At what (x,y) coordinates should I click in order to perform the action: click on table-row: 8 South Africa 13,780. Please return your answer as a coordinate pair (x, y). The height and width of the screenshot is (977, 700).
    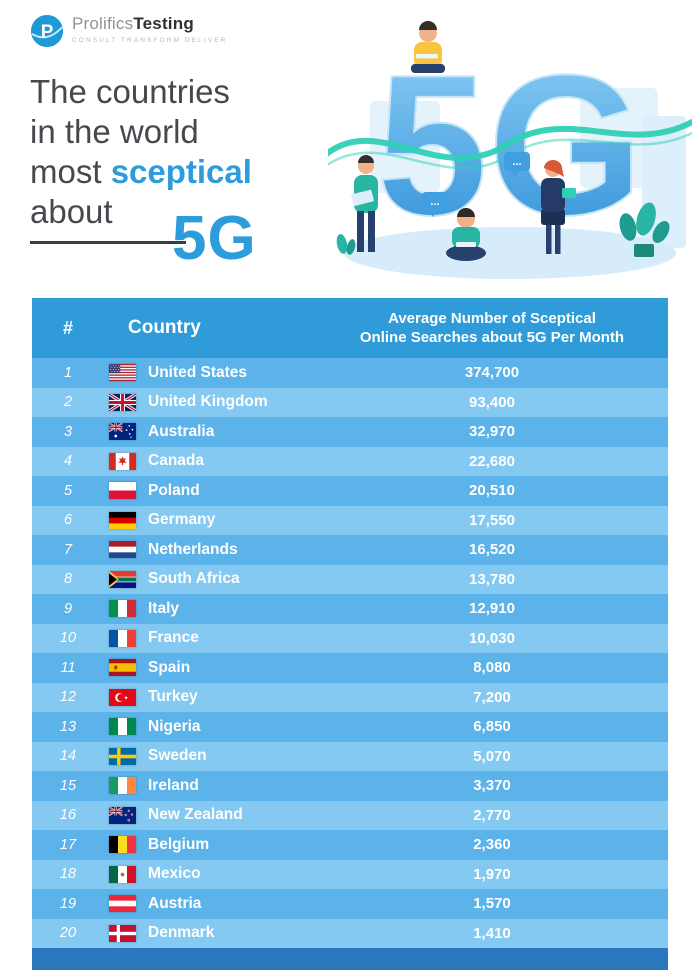
    Looking at the image, I should click on (350, 579).